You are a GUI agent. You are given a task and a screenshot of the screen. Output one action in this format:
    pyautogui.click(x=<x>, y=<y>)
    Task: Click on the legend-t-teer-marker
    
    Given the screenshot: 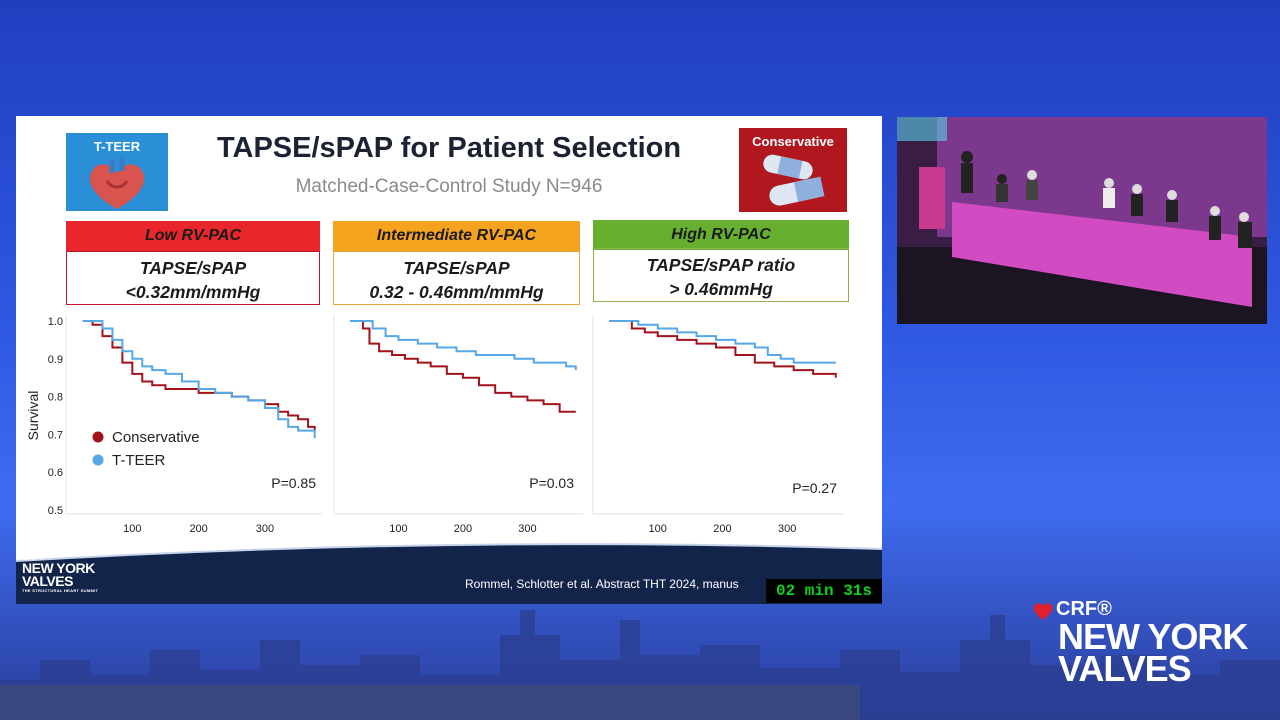 What is the action you would take?
    pyautogui.click(x=98, y=460)
    